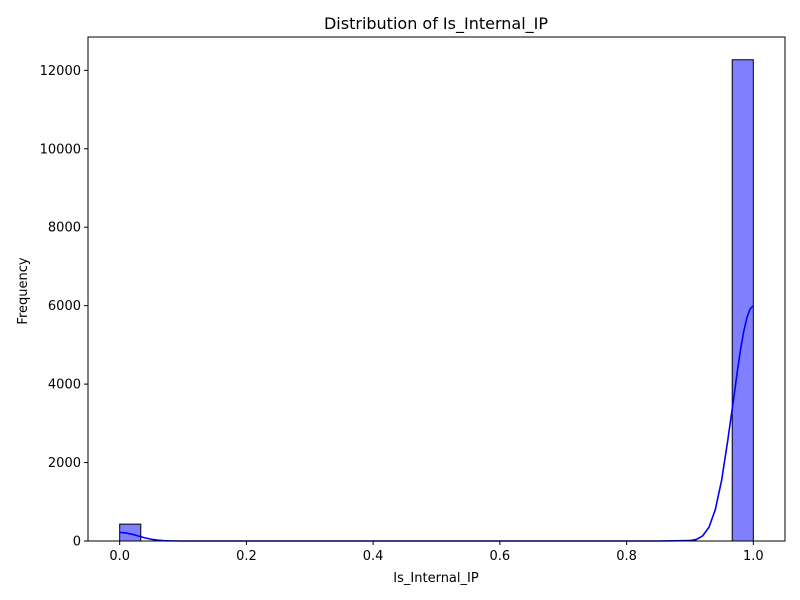  What do you see at coordinates (246, 556) in the screenshot?
I see `x-tick-label: 0.2` at bounding box center [246, 556].